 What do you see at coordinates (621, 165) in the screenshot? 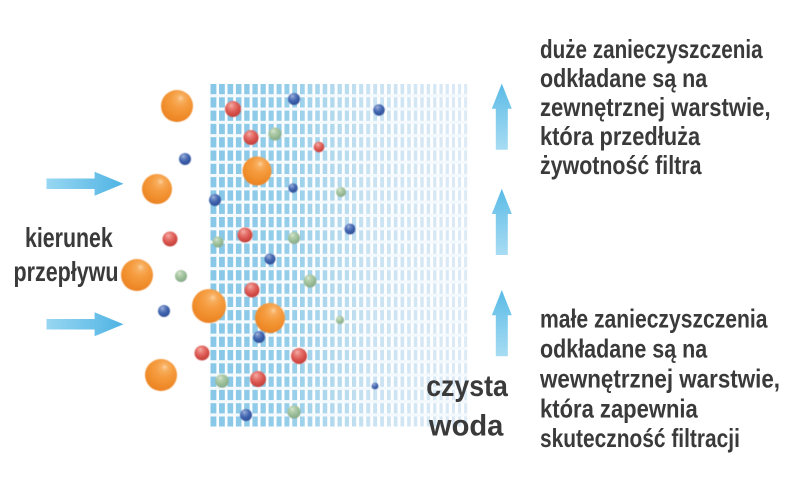
I see `svg-text: żywotność filtra` at bounding box center [621, 165].